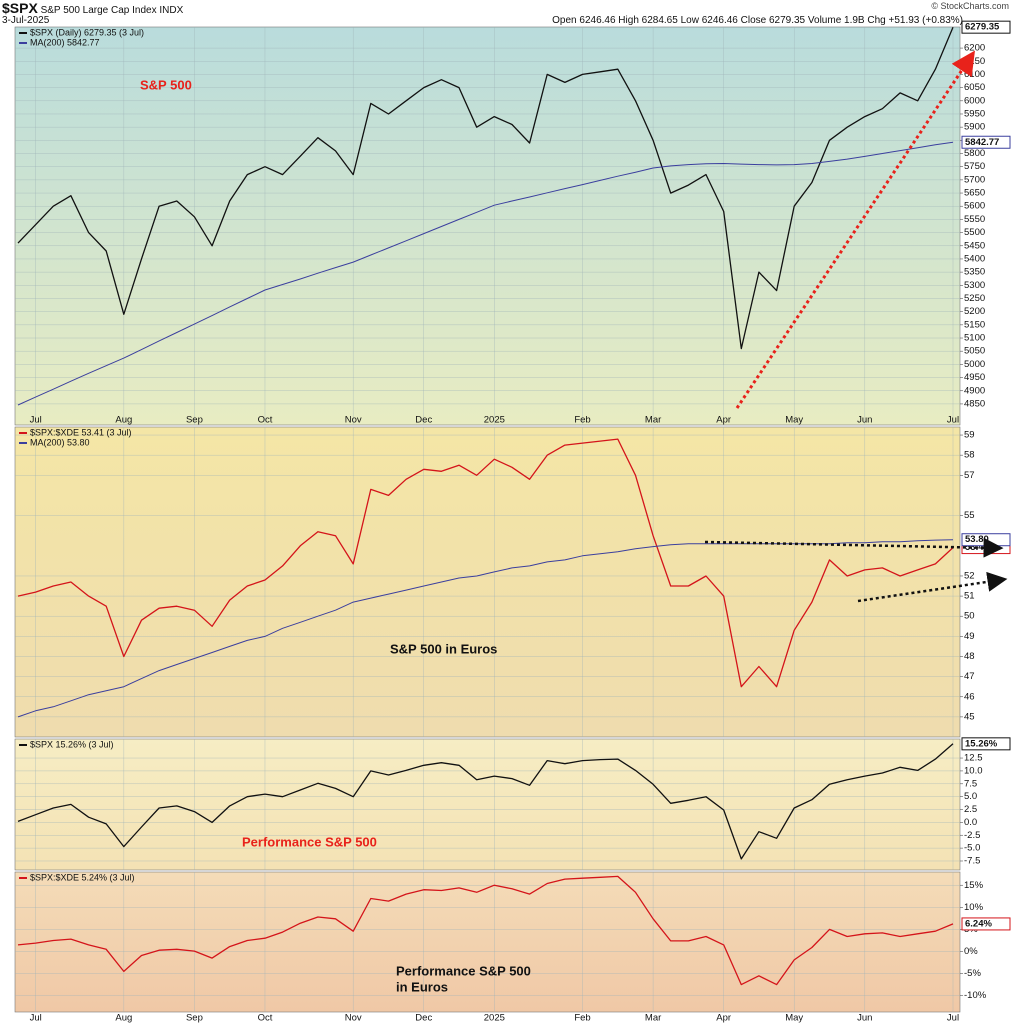 The width and height of the screenshot is (1013, 1024). I want to click on y-tick-label: 15%, so click(974, 885).